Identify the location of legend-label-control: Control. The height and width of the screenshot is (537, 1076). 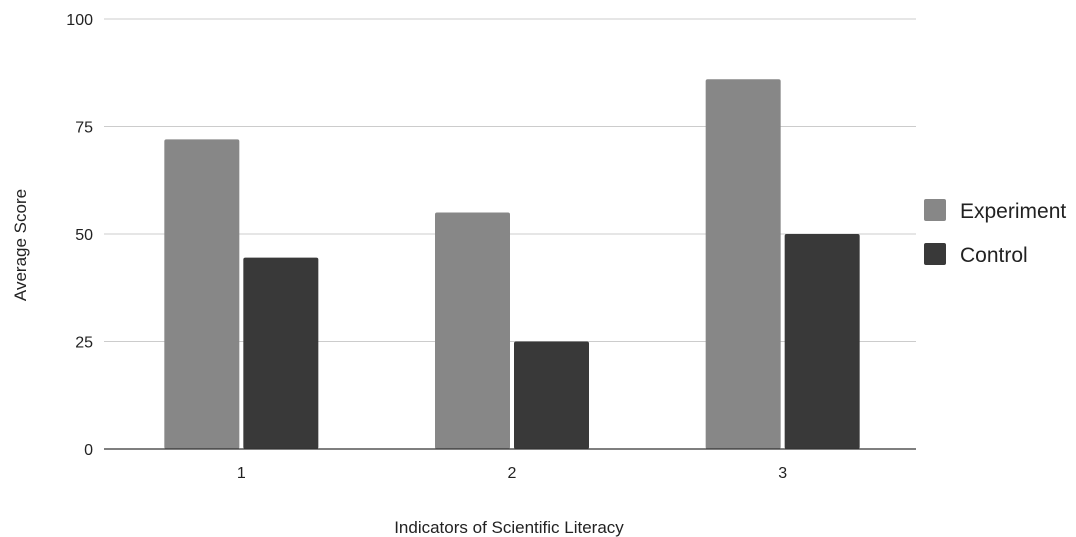
(994, 255).